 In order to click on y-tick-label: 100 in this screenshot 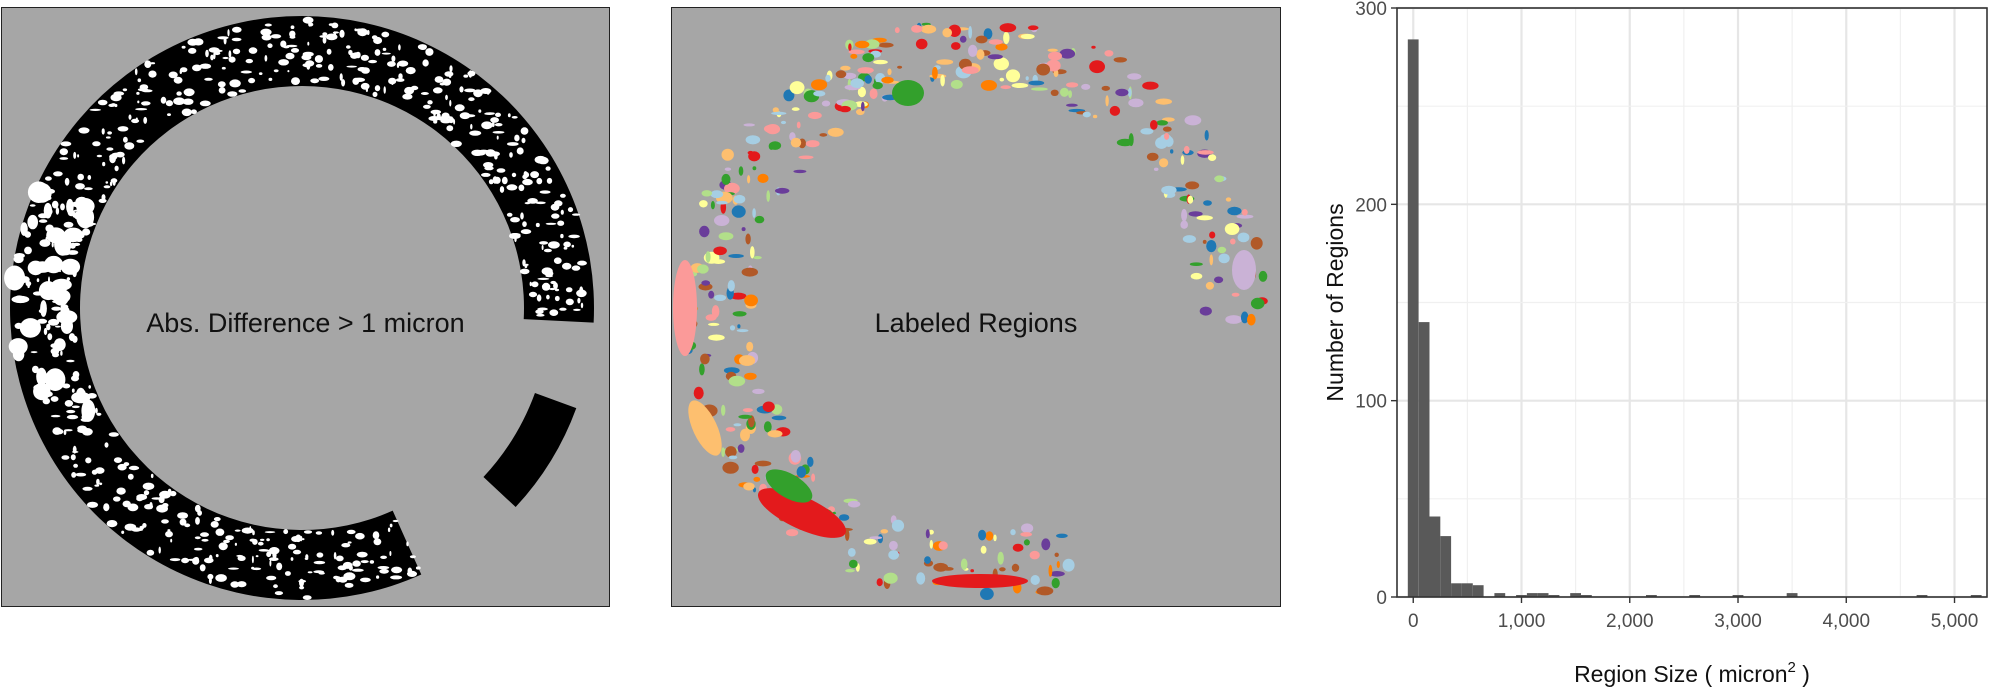, I will do `click(1371, 402)`.